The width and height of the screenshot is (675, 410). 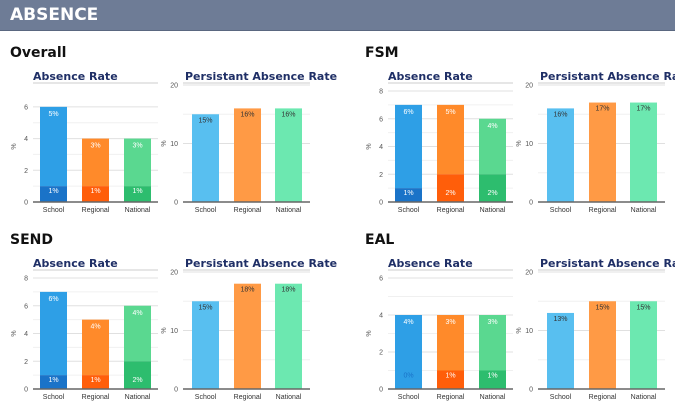 I want to click on data-label: 5%, so click(x=53, y=114).